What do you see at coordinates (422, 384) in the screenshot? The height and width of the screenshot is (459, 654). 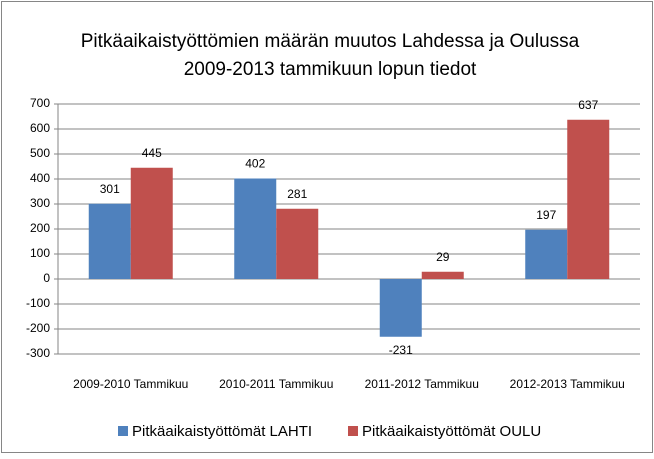 I see `x-tick-label: 2011-2012 Tammikuu` at bounding box center [422, 384].